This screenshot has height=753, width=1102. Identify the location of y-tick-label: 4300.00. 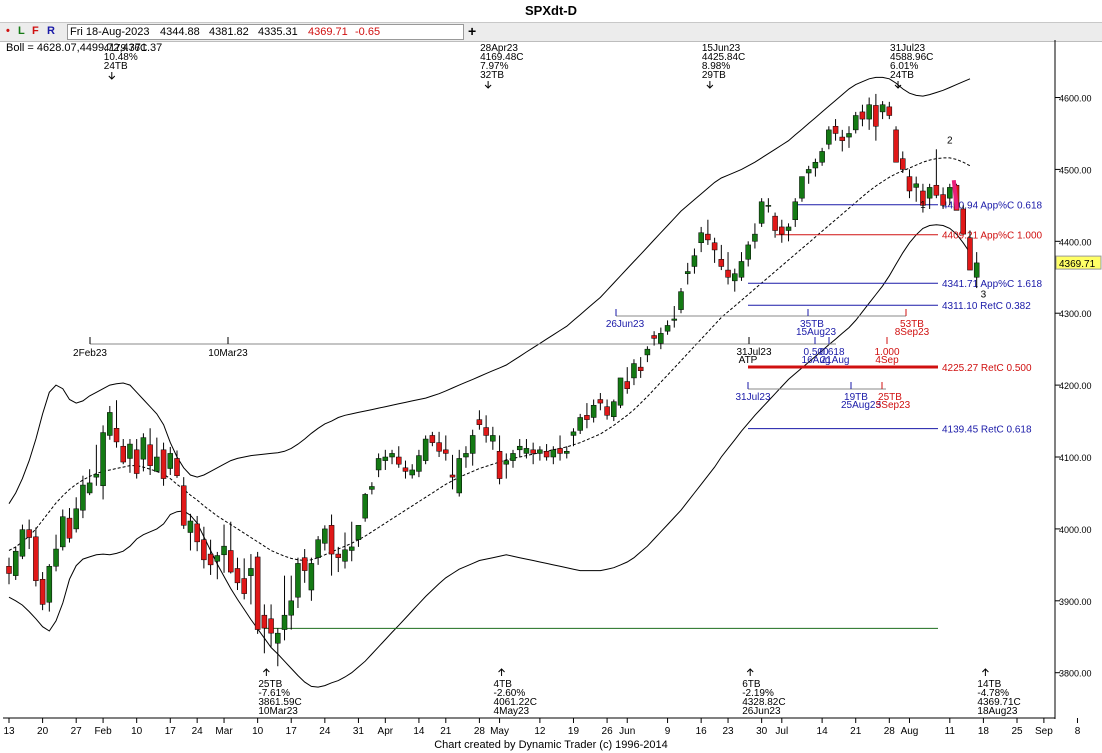
(1075, 314).